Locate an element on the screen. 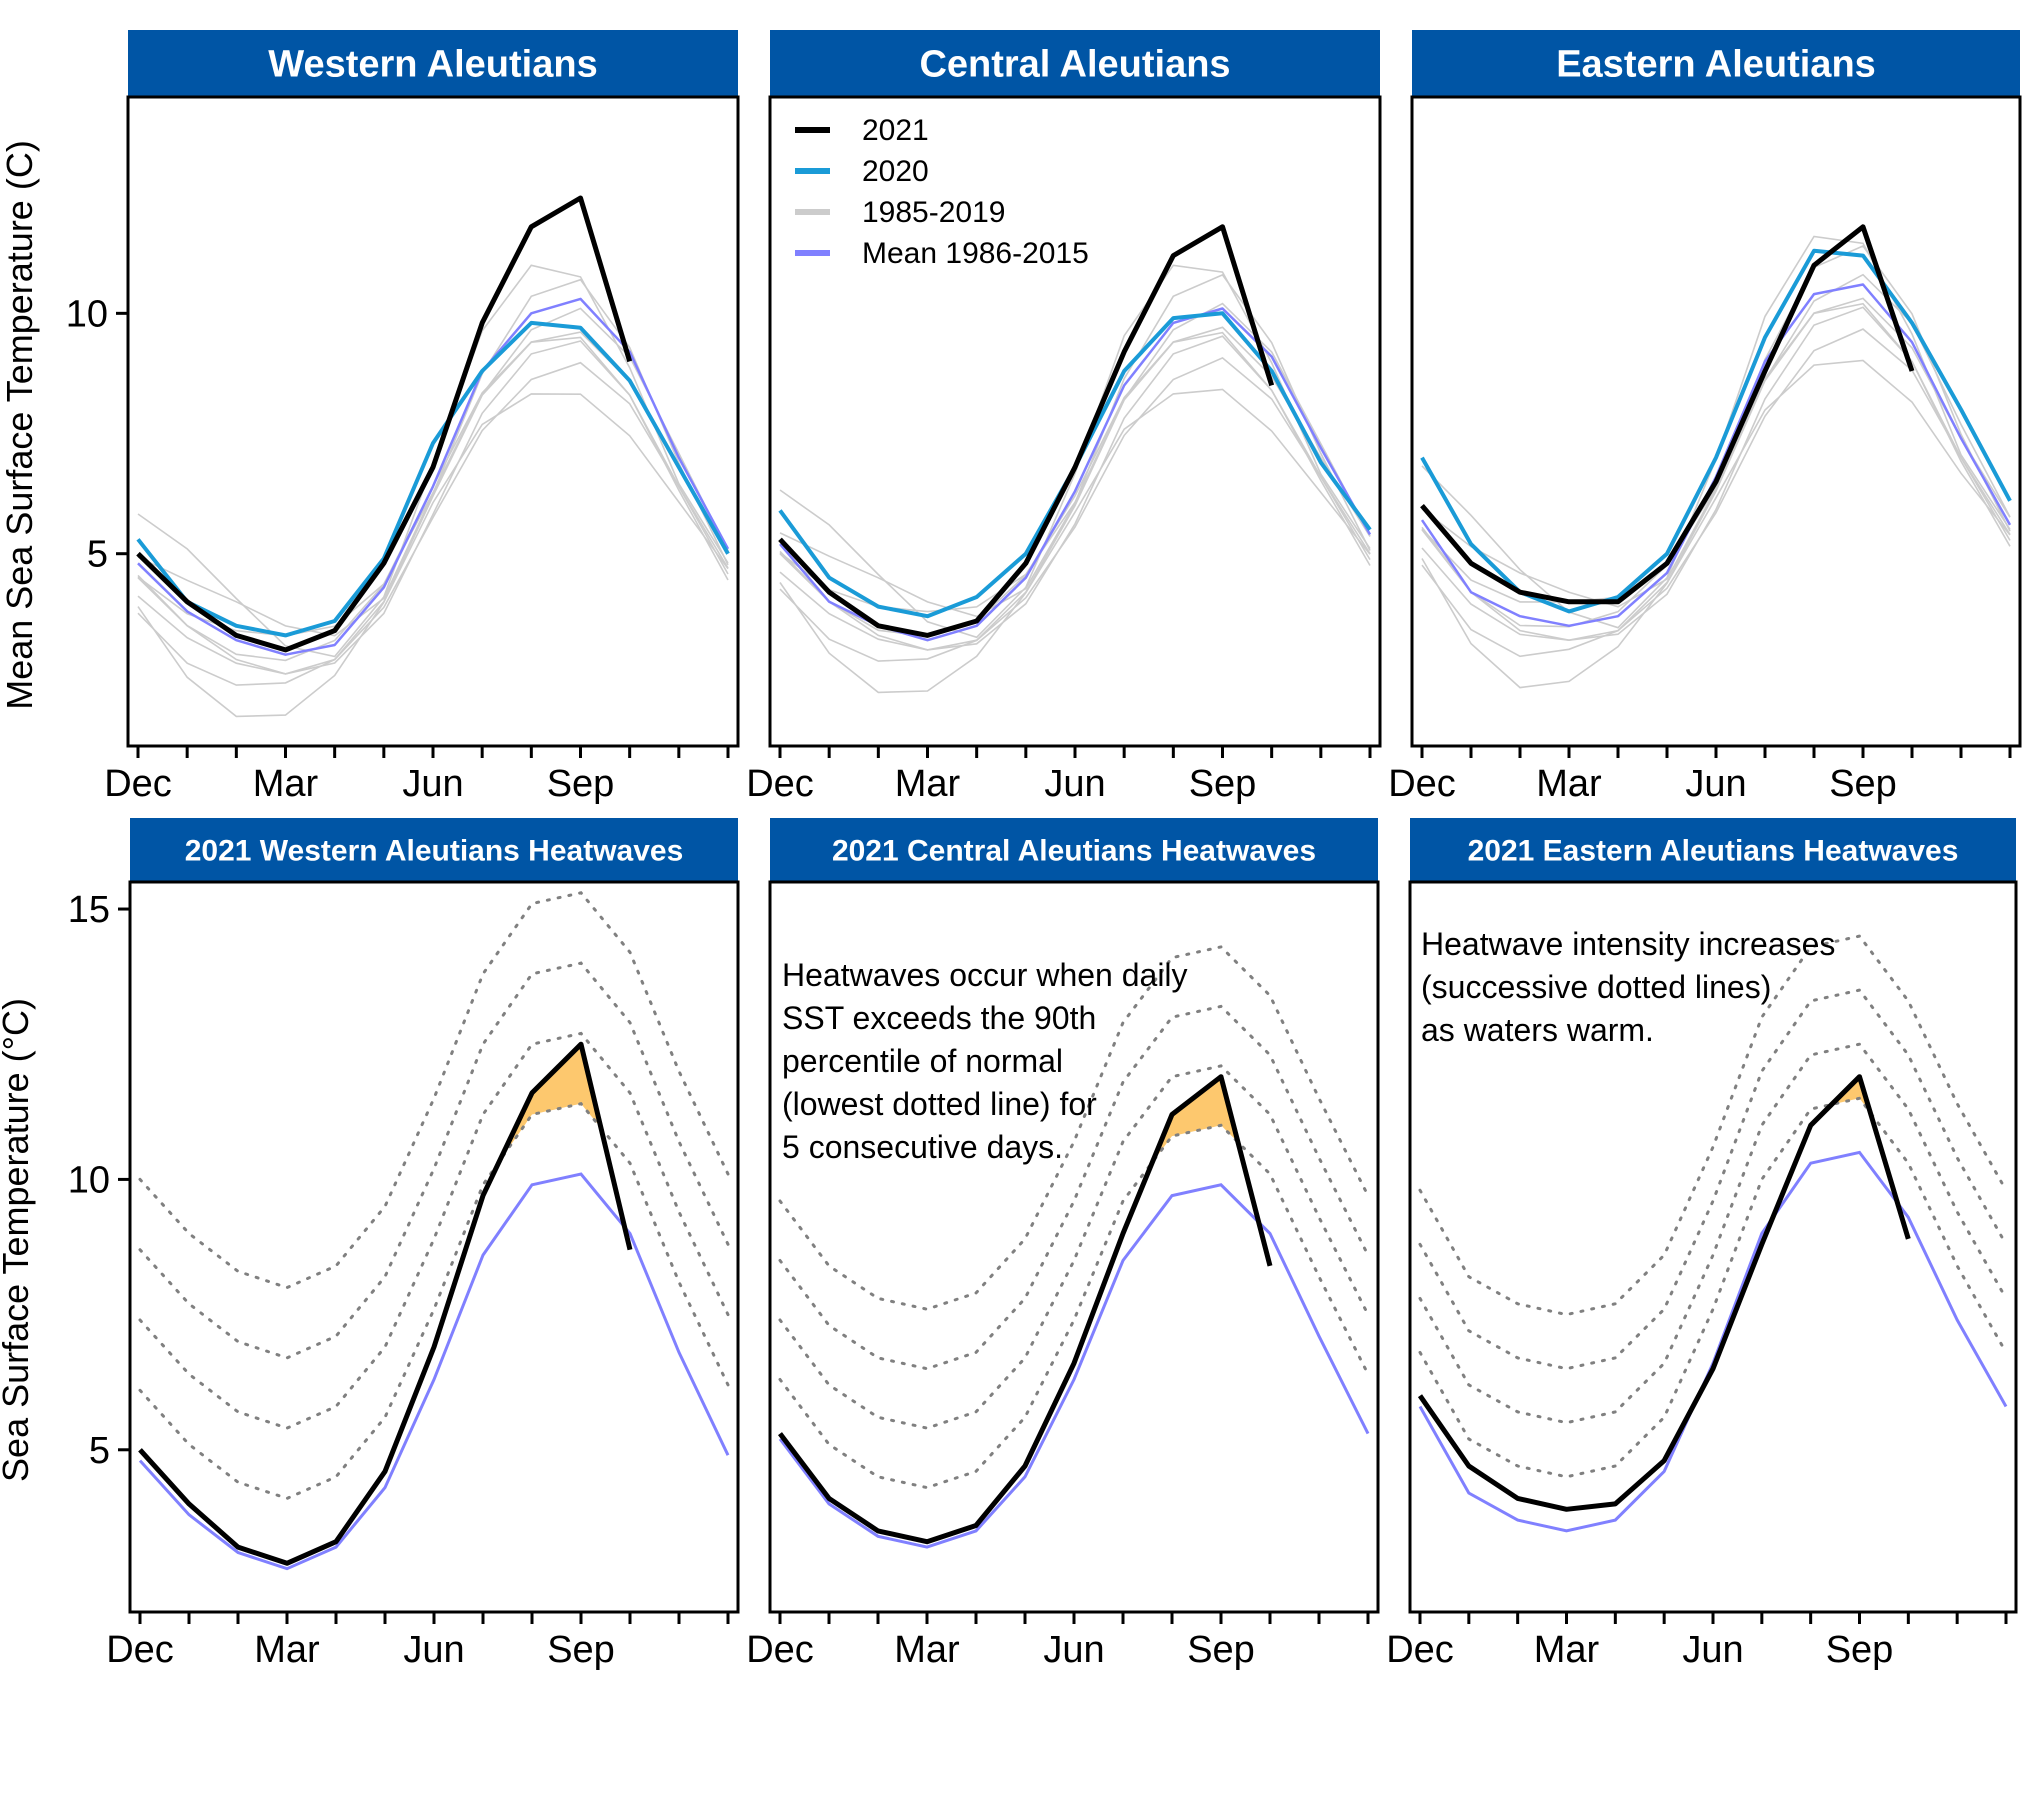 The height and width of the screenshot is (1800, 2025). top-3-plot-area is located at coordinates (1716, 421).